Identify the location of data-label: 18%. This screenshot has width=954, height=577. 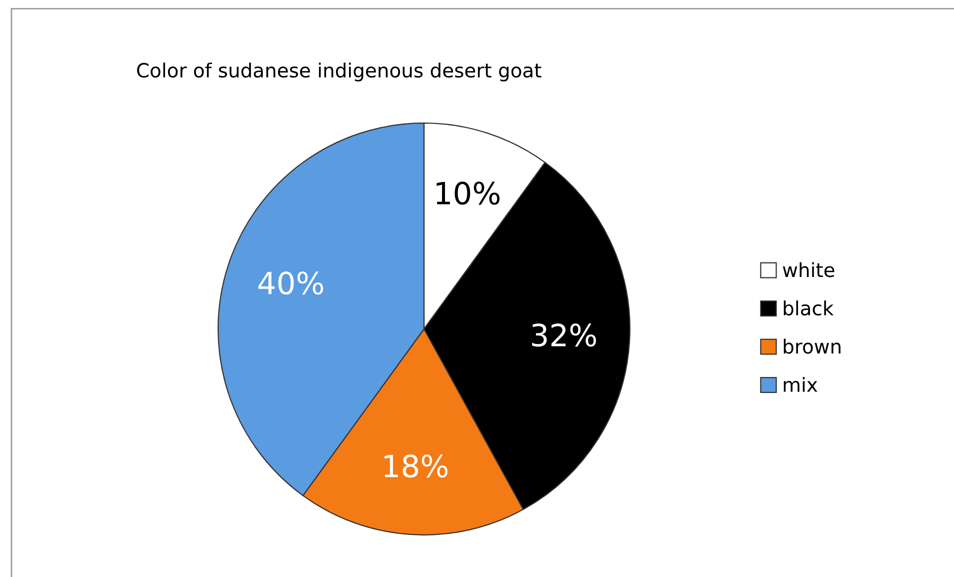
(416, 466).